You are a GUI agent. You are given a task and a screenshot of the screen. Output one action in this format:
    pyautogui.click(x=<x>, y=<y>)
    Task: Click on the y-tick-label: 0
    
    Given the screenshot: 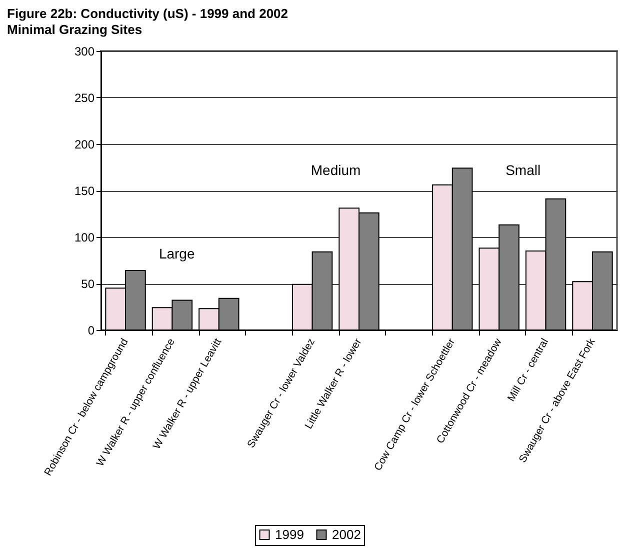 What is the action you would take?
    pyautogui.click(x=91, y=331)
    